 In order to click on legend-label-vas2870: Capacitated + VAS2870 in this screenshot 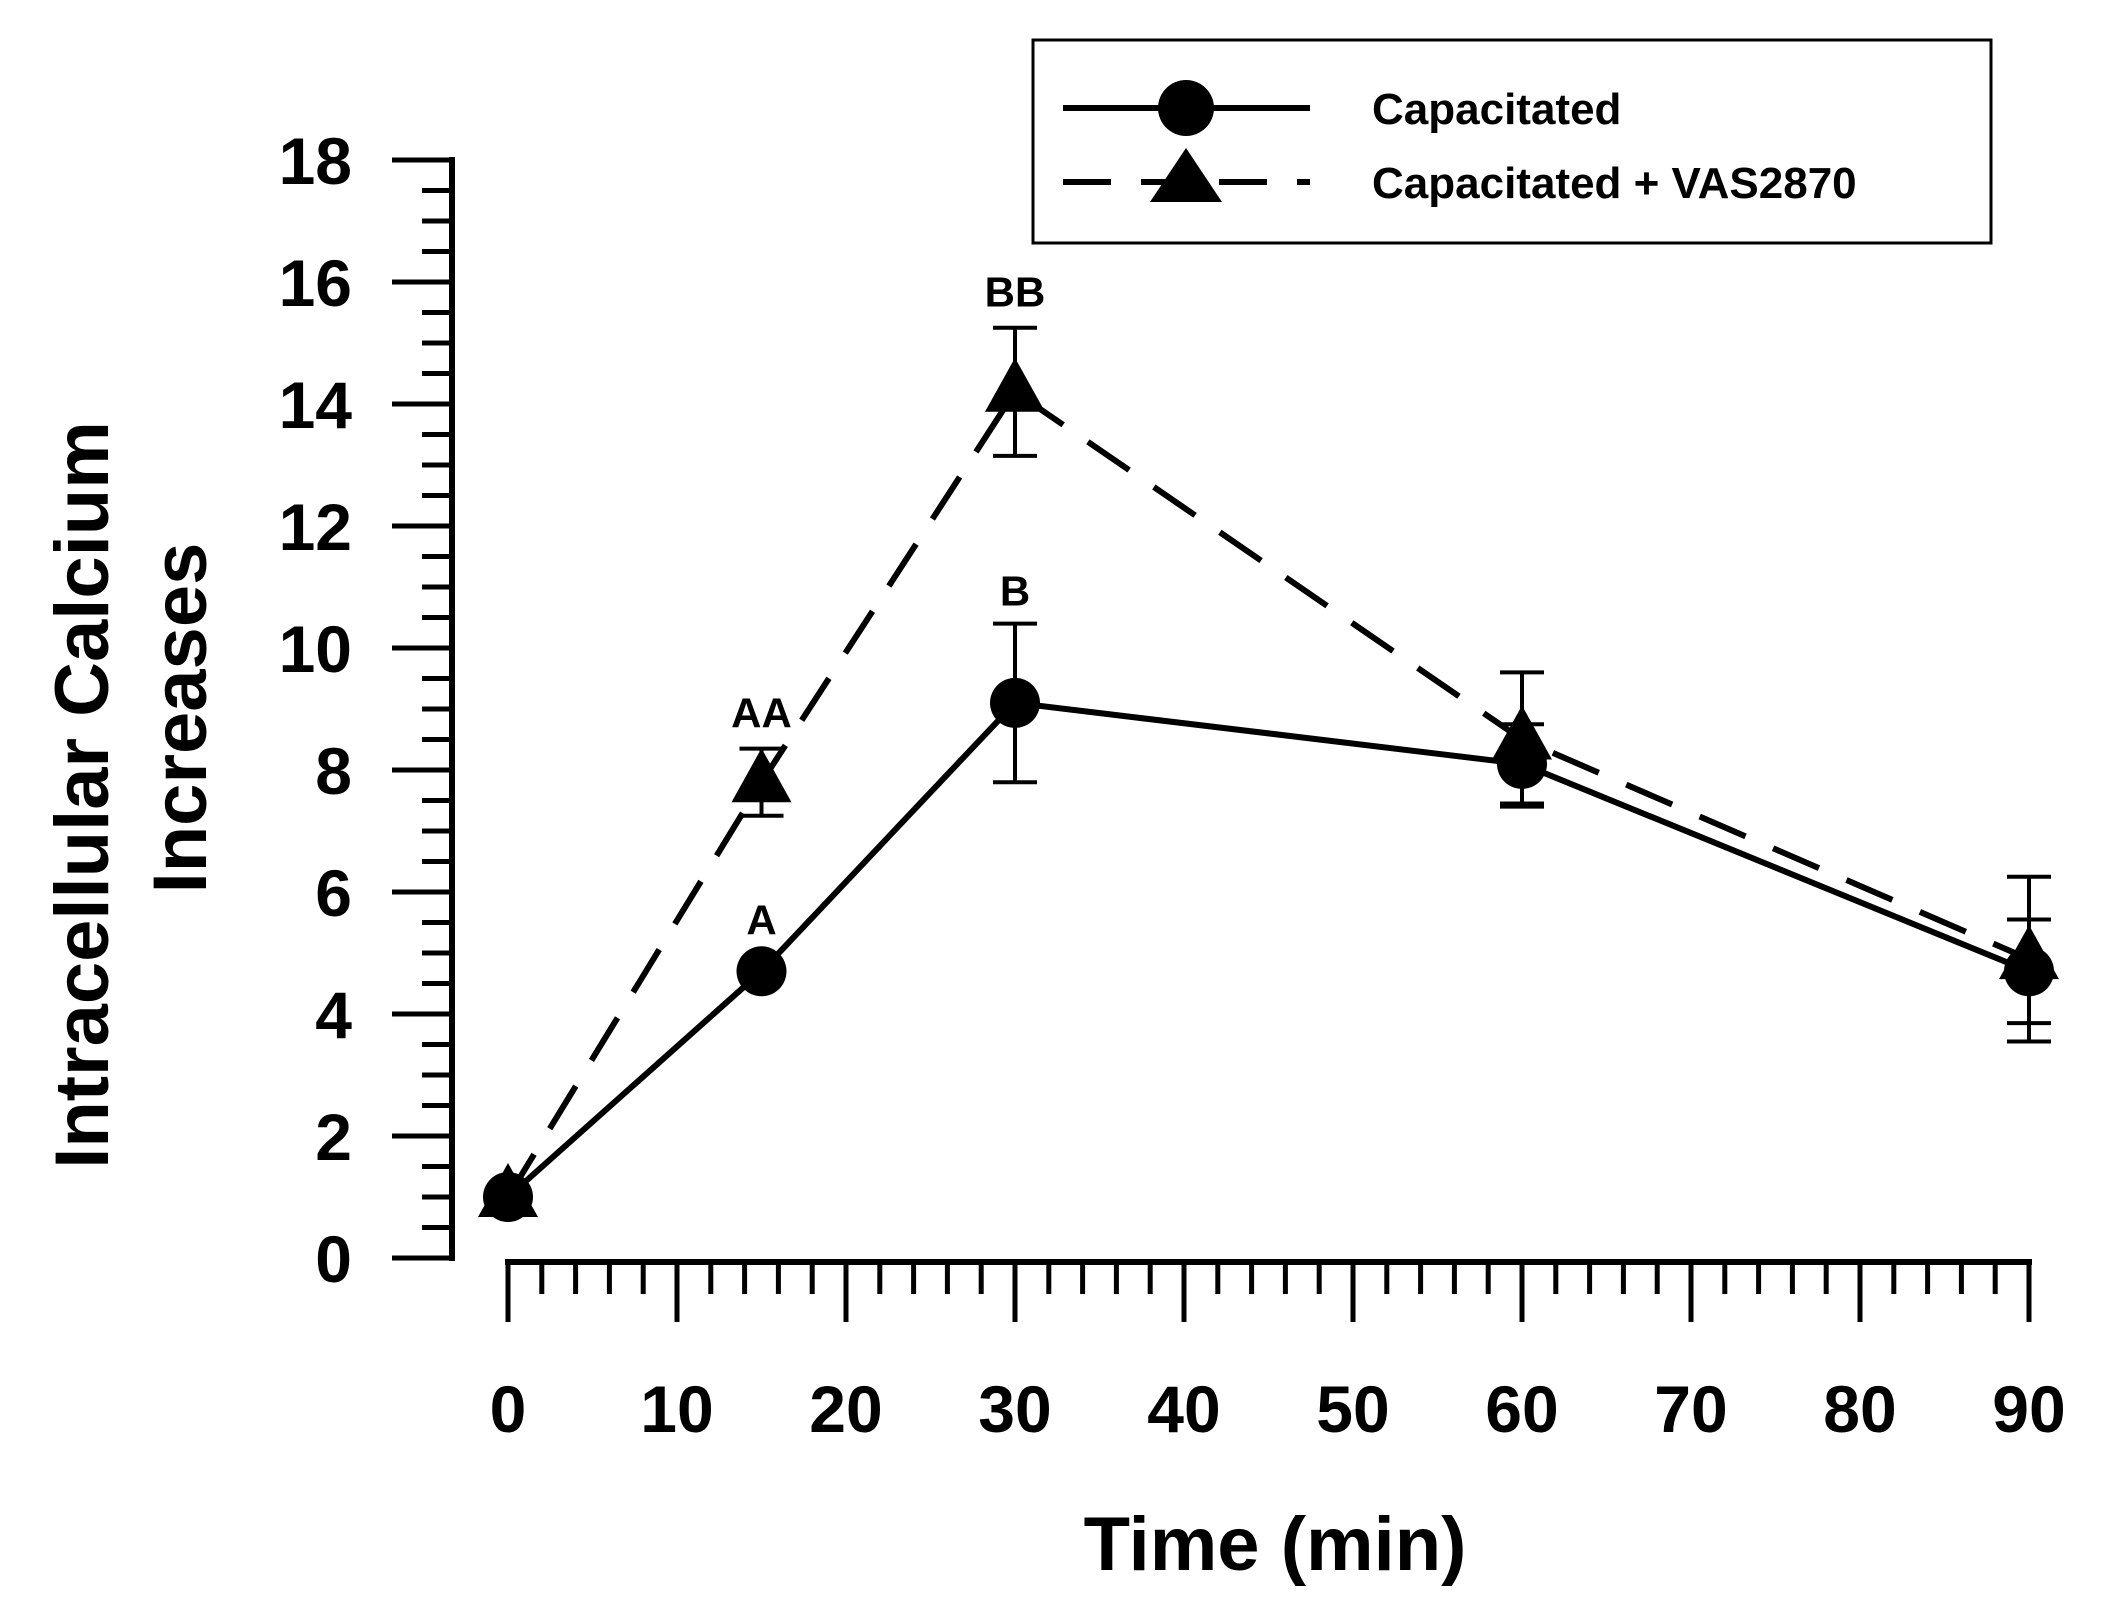, I will do `click(1614, 183)`.